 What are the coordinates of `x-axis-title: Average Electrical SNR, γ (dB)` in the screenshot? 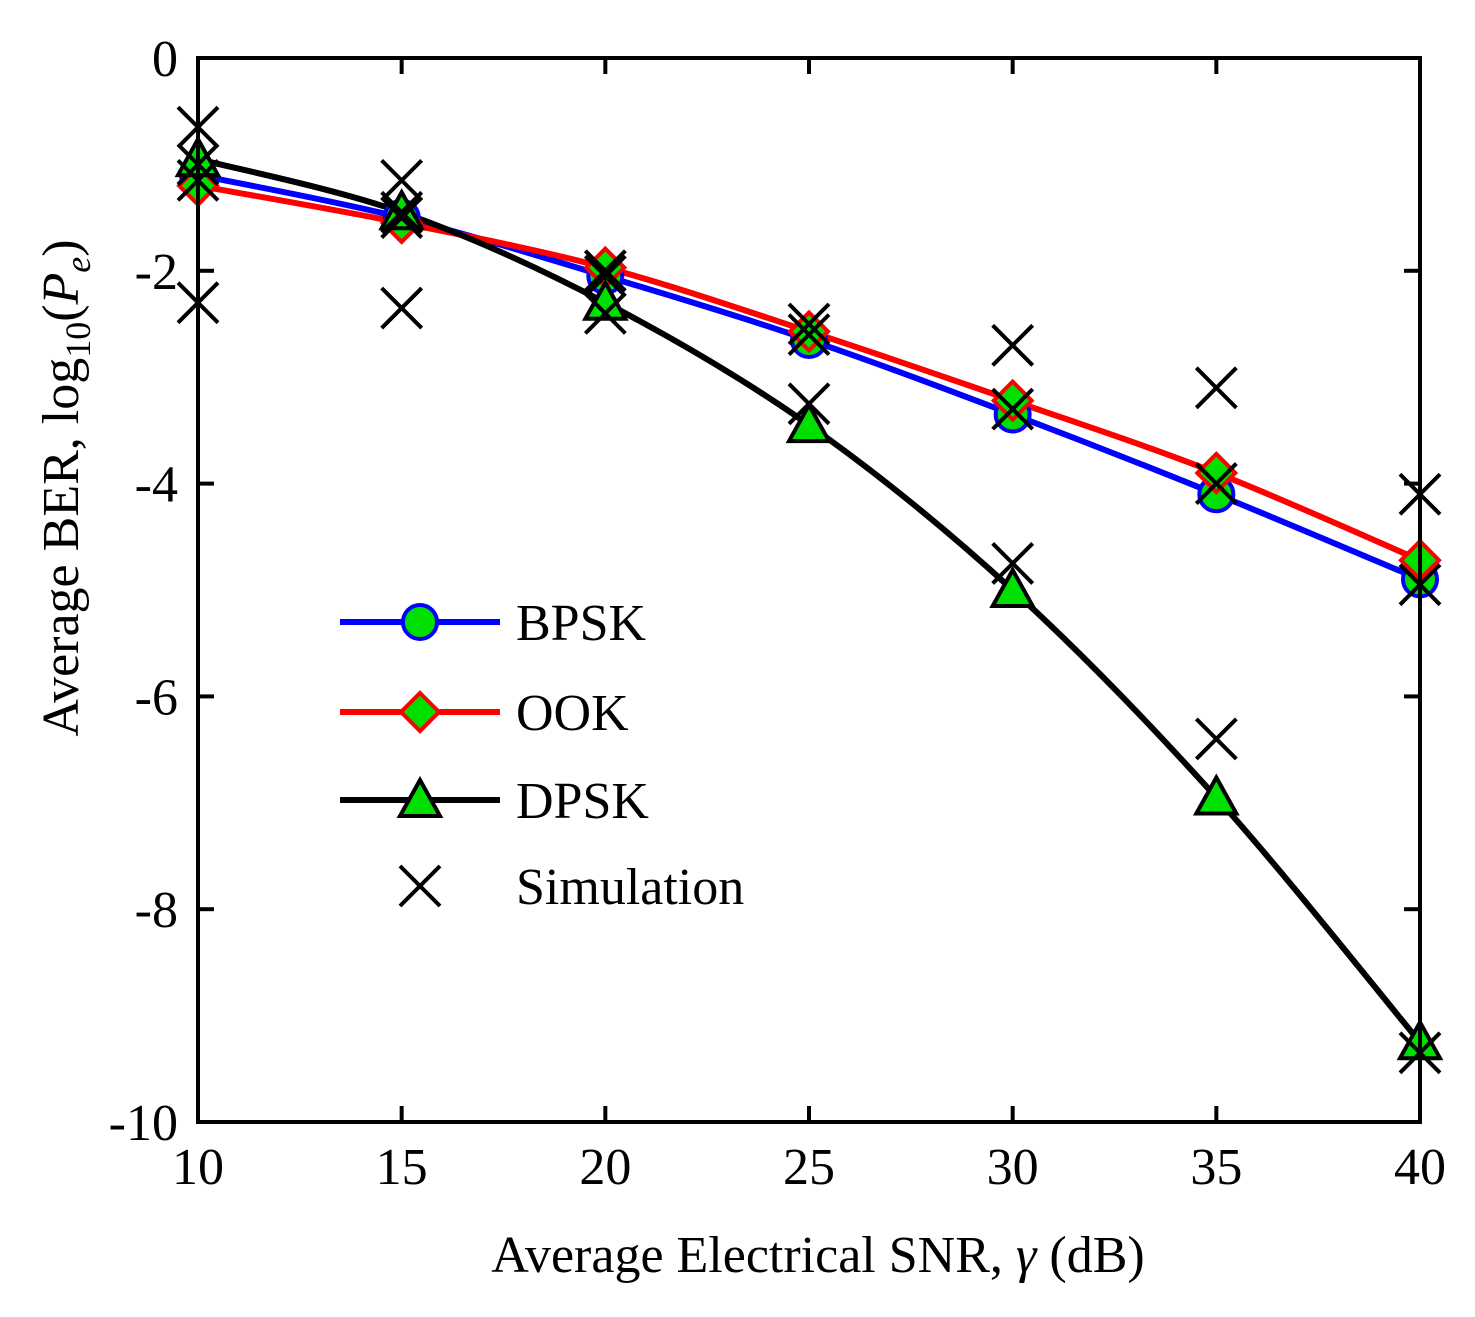 It's located at (817, 1255).